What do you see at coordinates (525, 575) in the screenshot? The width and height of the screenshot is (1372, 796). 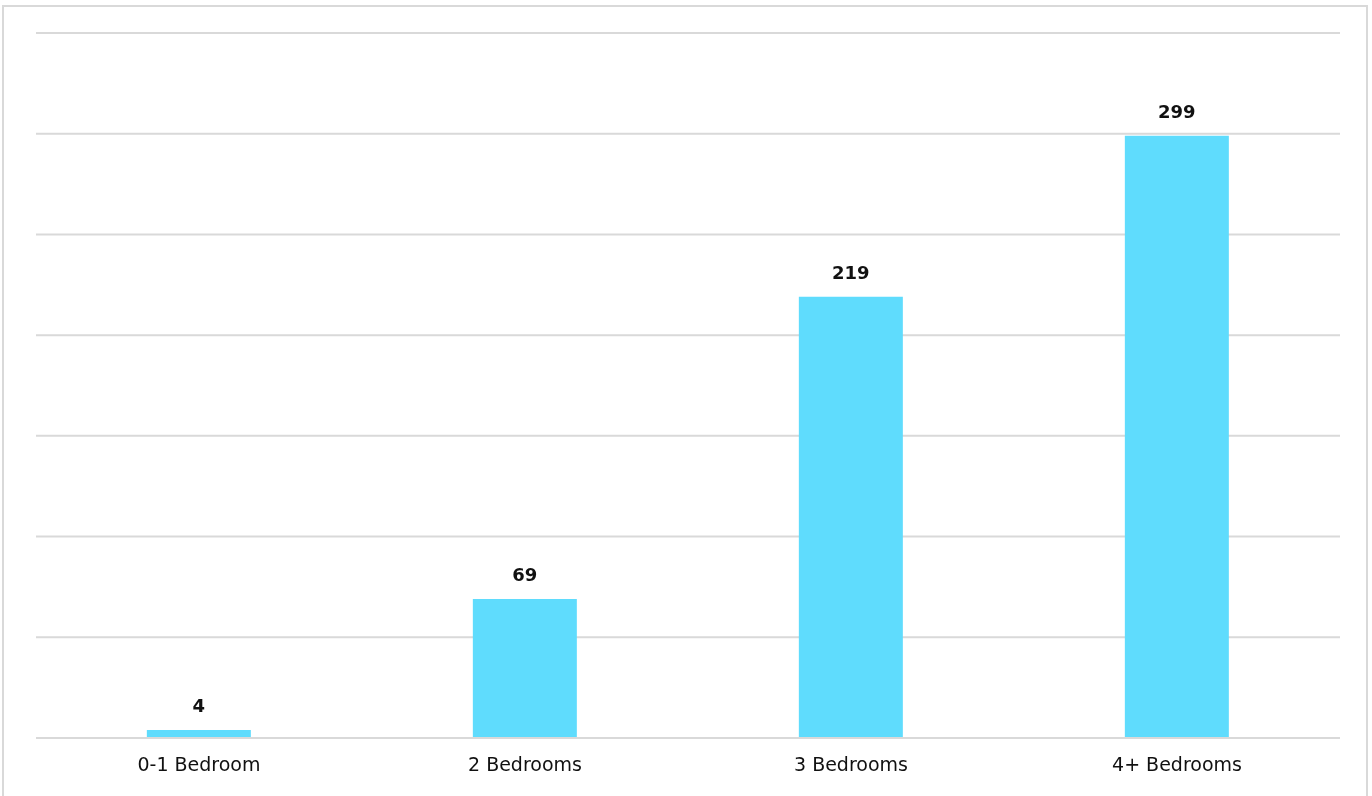 I see `data-label: 69` at bounding box center [525, 575].